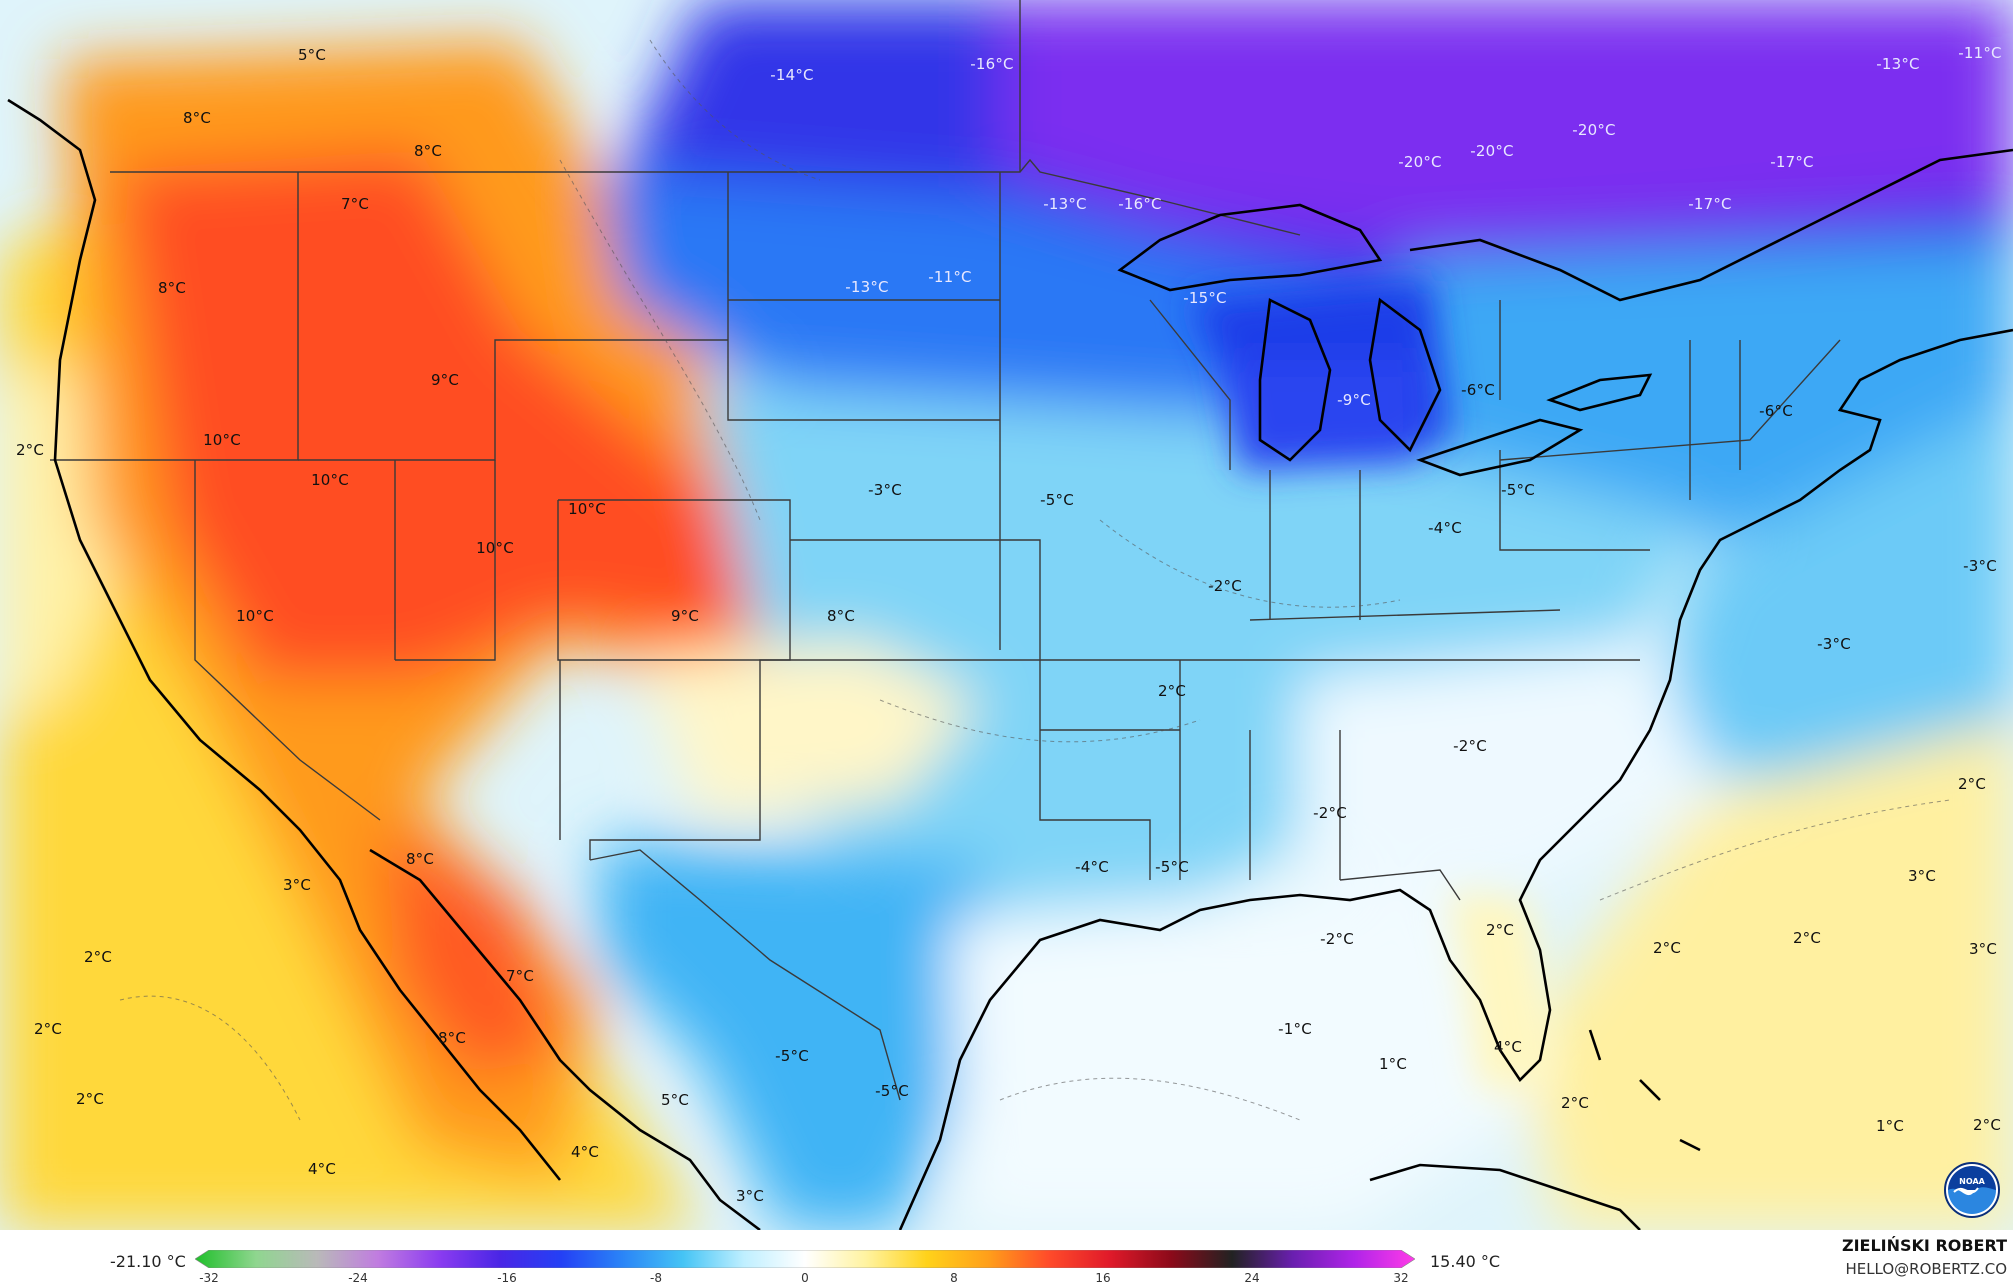 The image size is (2013, 1287). Describe the element at coordinates (1295, 1029) in the screenshot. I see `temp-label: -1°C` at that location.